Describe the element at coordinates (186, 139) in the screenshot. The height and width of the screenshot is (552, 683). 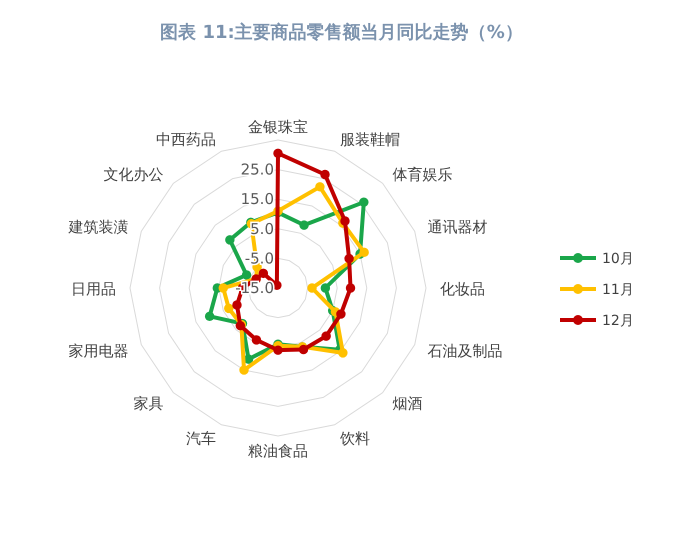
I see `spoke-label: 中西药品` at that location.